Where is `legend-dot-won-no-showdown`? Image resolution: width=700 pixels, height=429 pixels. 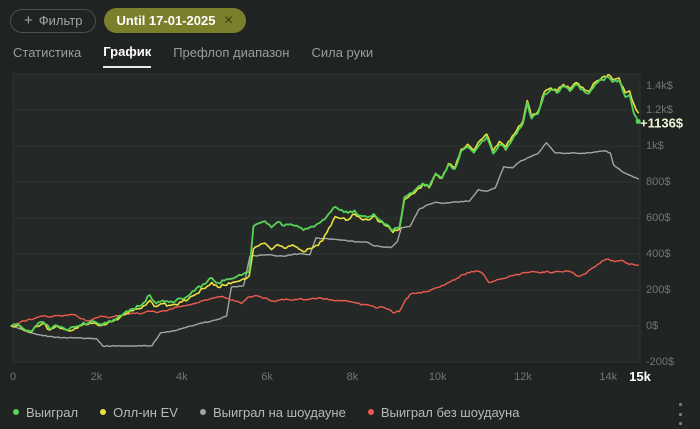
legend-dot-won-no-showdown is located at coordinates (370, 412).